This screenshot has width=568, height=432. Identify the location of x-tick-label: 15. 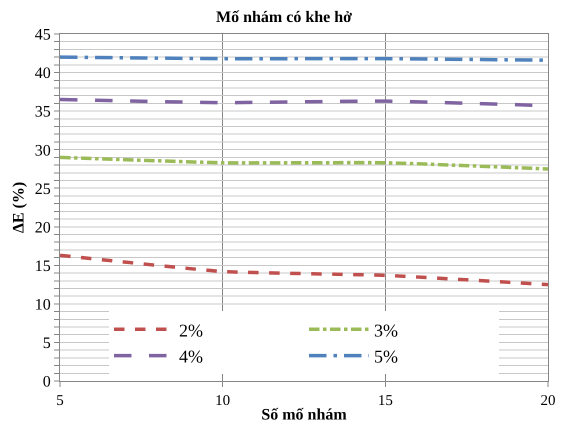
(385, 401).